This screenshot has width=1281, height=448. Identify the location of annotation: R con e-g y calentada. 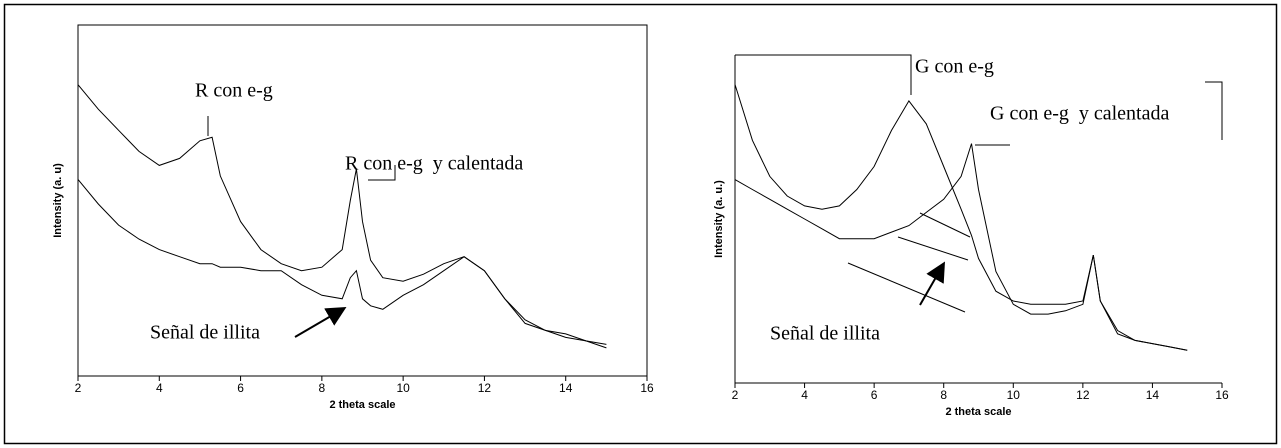
(434, 164).